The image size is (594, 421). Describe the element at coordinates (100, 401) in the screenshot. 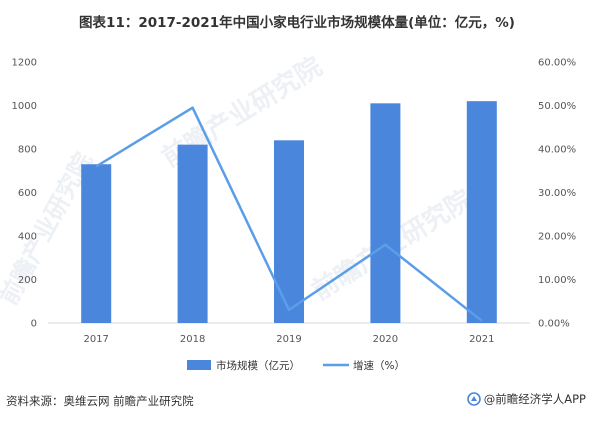

I see `source-note: 资料来源：奥维云网 前瞻产业研究院` at that location.